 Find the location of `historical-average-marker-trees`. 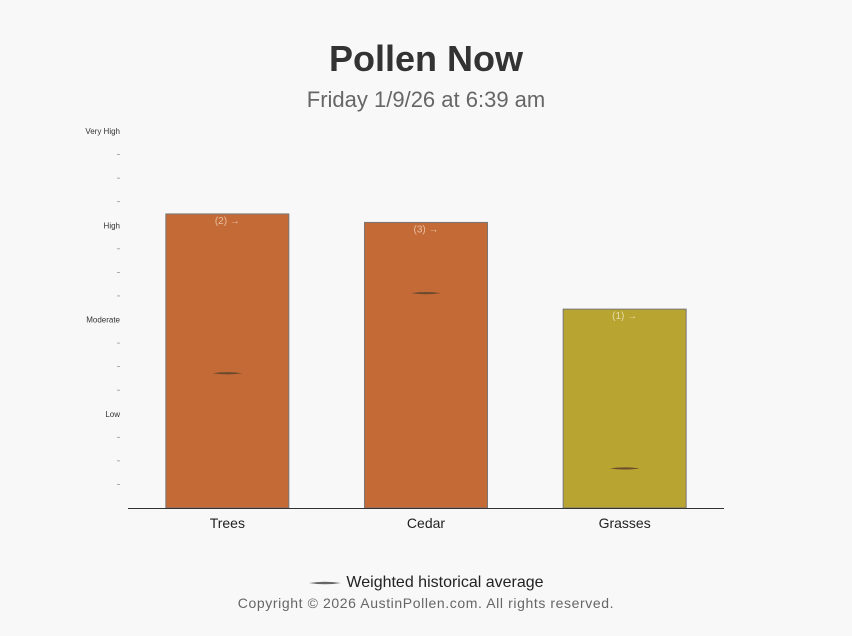

historical-average-marker-trees is located at coordinates (227, 373).